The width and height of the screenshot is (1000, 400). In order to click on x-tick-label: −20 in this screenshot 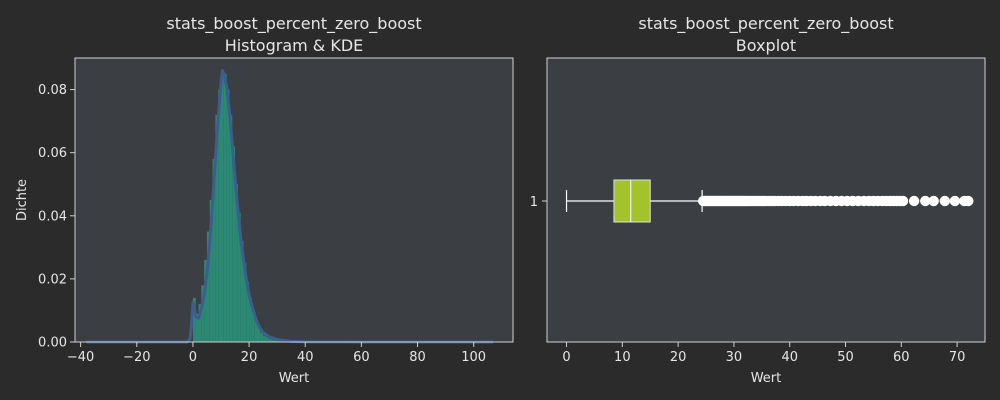, I will do `click(136, 357)`.